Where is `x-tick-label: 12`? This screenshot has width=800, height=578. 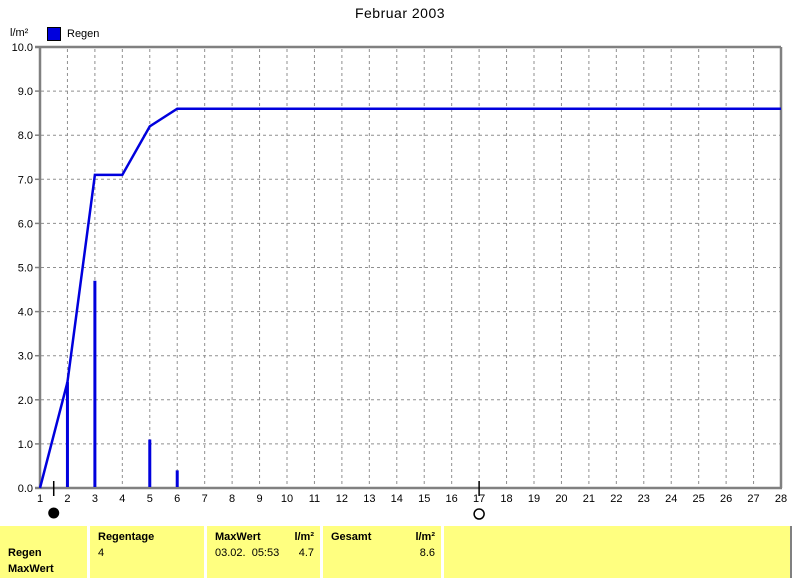 x-tick-label: 12 is located at coordinates (342, 499).